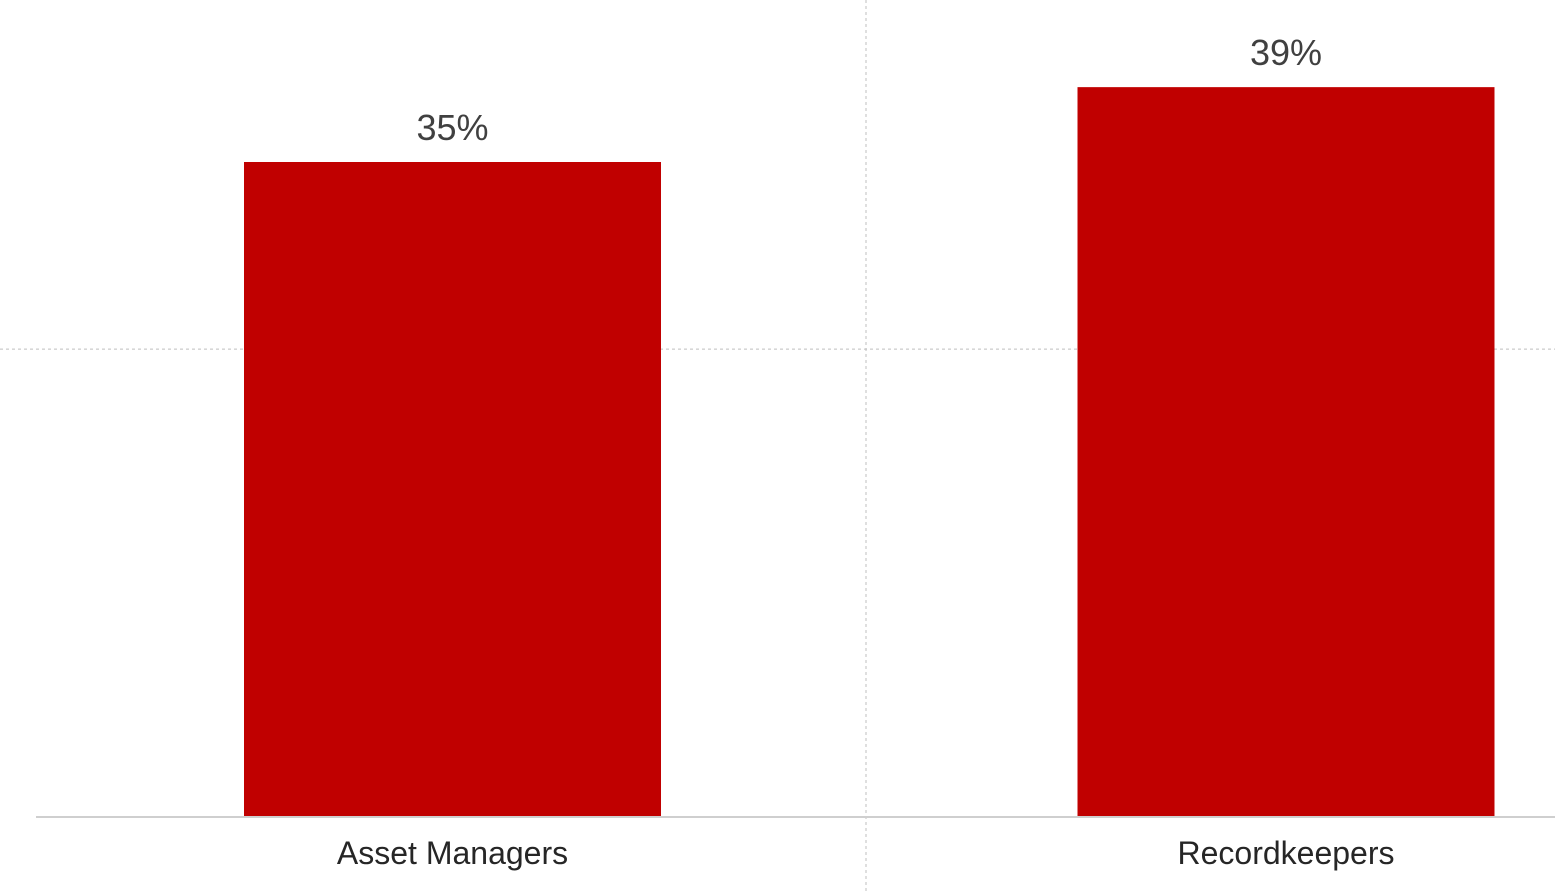 The image size is (1555, 891). What do you see at coordinates (1286, 853) in the screenshot?
I see `category-label: Recordkeepers` at bounding box center [1286, 853].